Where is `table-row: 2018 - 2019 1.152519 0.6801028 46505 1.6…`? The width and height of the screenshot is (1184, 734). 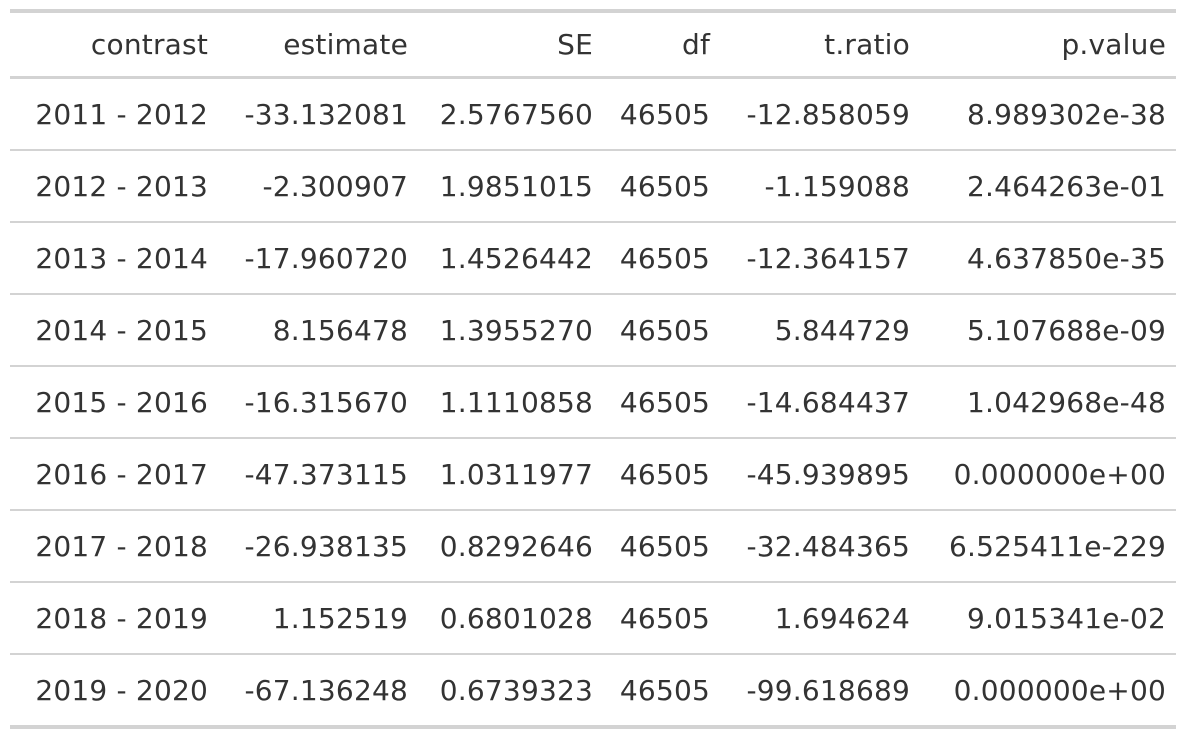 table-row: 2018 - 2019 1.152519 0.6801028 46505 1.6… is located at coordinates (593, 618).